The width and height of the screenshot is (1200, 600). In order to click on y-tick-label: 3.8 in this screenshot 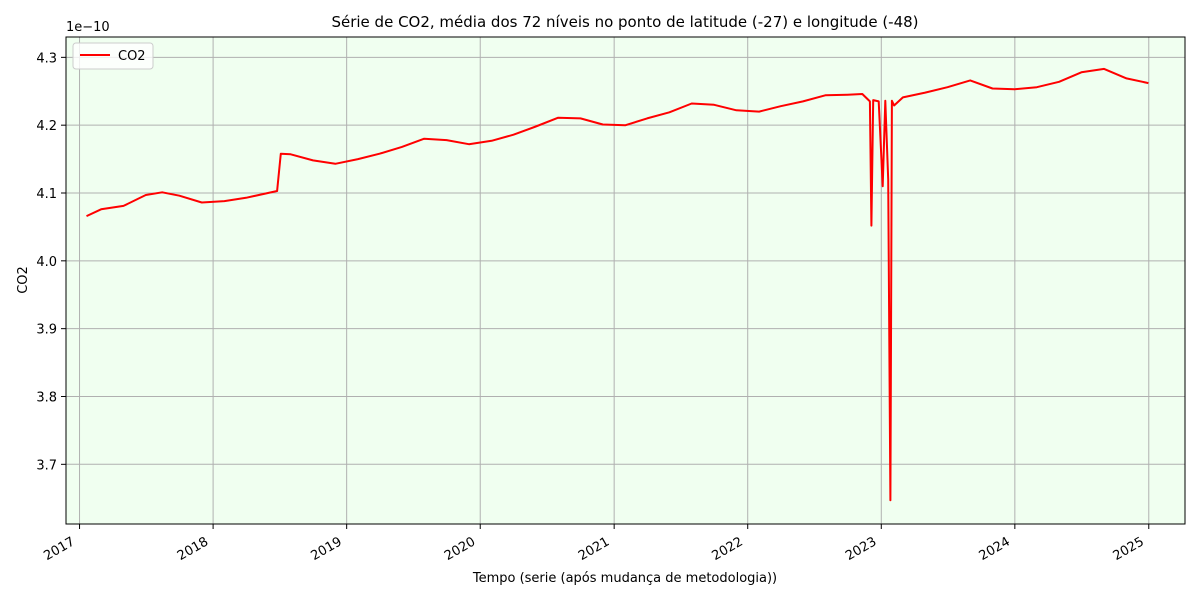, I will do `click(46, 397)`.